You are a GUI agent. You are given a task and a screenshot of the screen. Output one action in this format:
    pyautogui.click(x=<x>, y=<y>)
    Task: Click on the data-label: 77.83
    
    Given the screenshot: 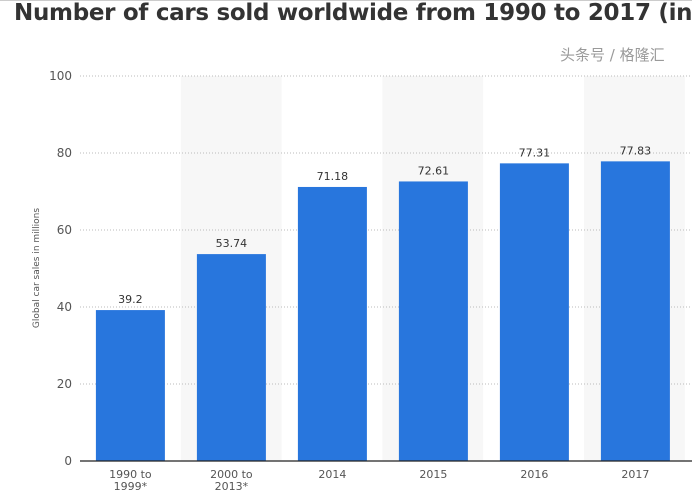 What is the action you would take?
    pyautogui.click(x=636, y=150)
    